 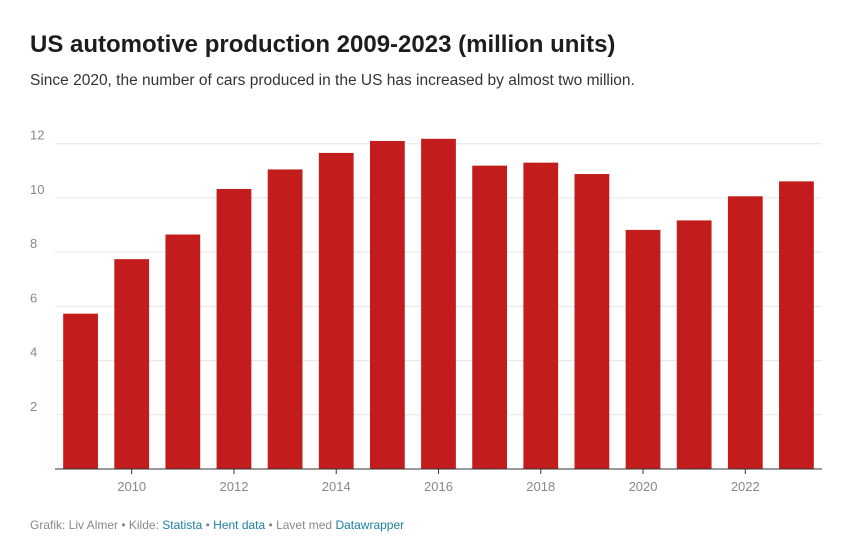 I want to click on footer-made-with: • Lavet med, so click(x=300, y=525).